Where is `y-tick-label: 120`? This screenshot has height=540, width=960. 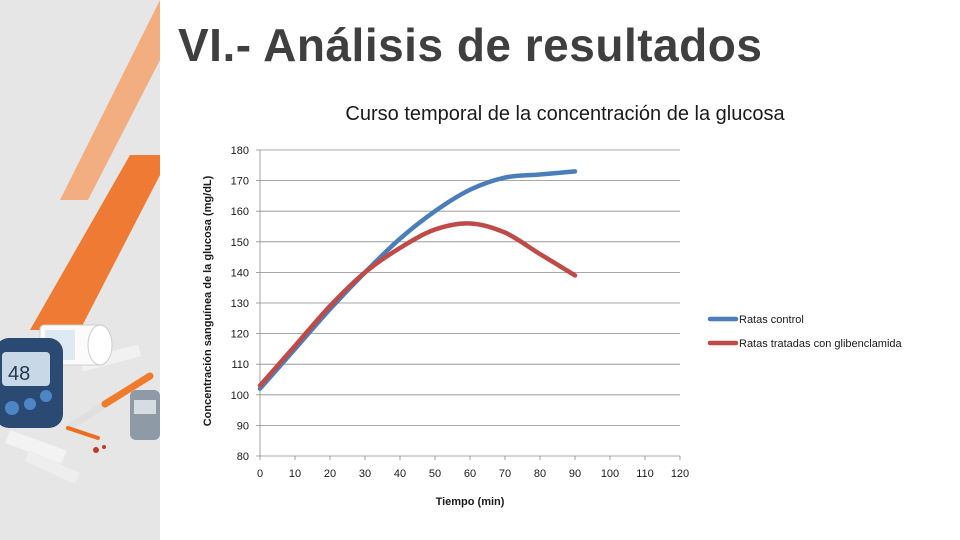 y-tick-label: 120 is located at coordinates (240, 335).